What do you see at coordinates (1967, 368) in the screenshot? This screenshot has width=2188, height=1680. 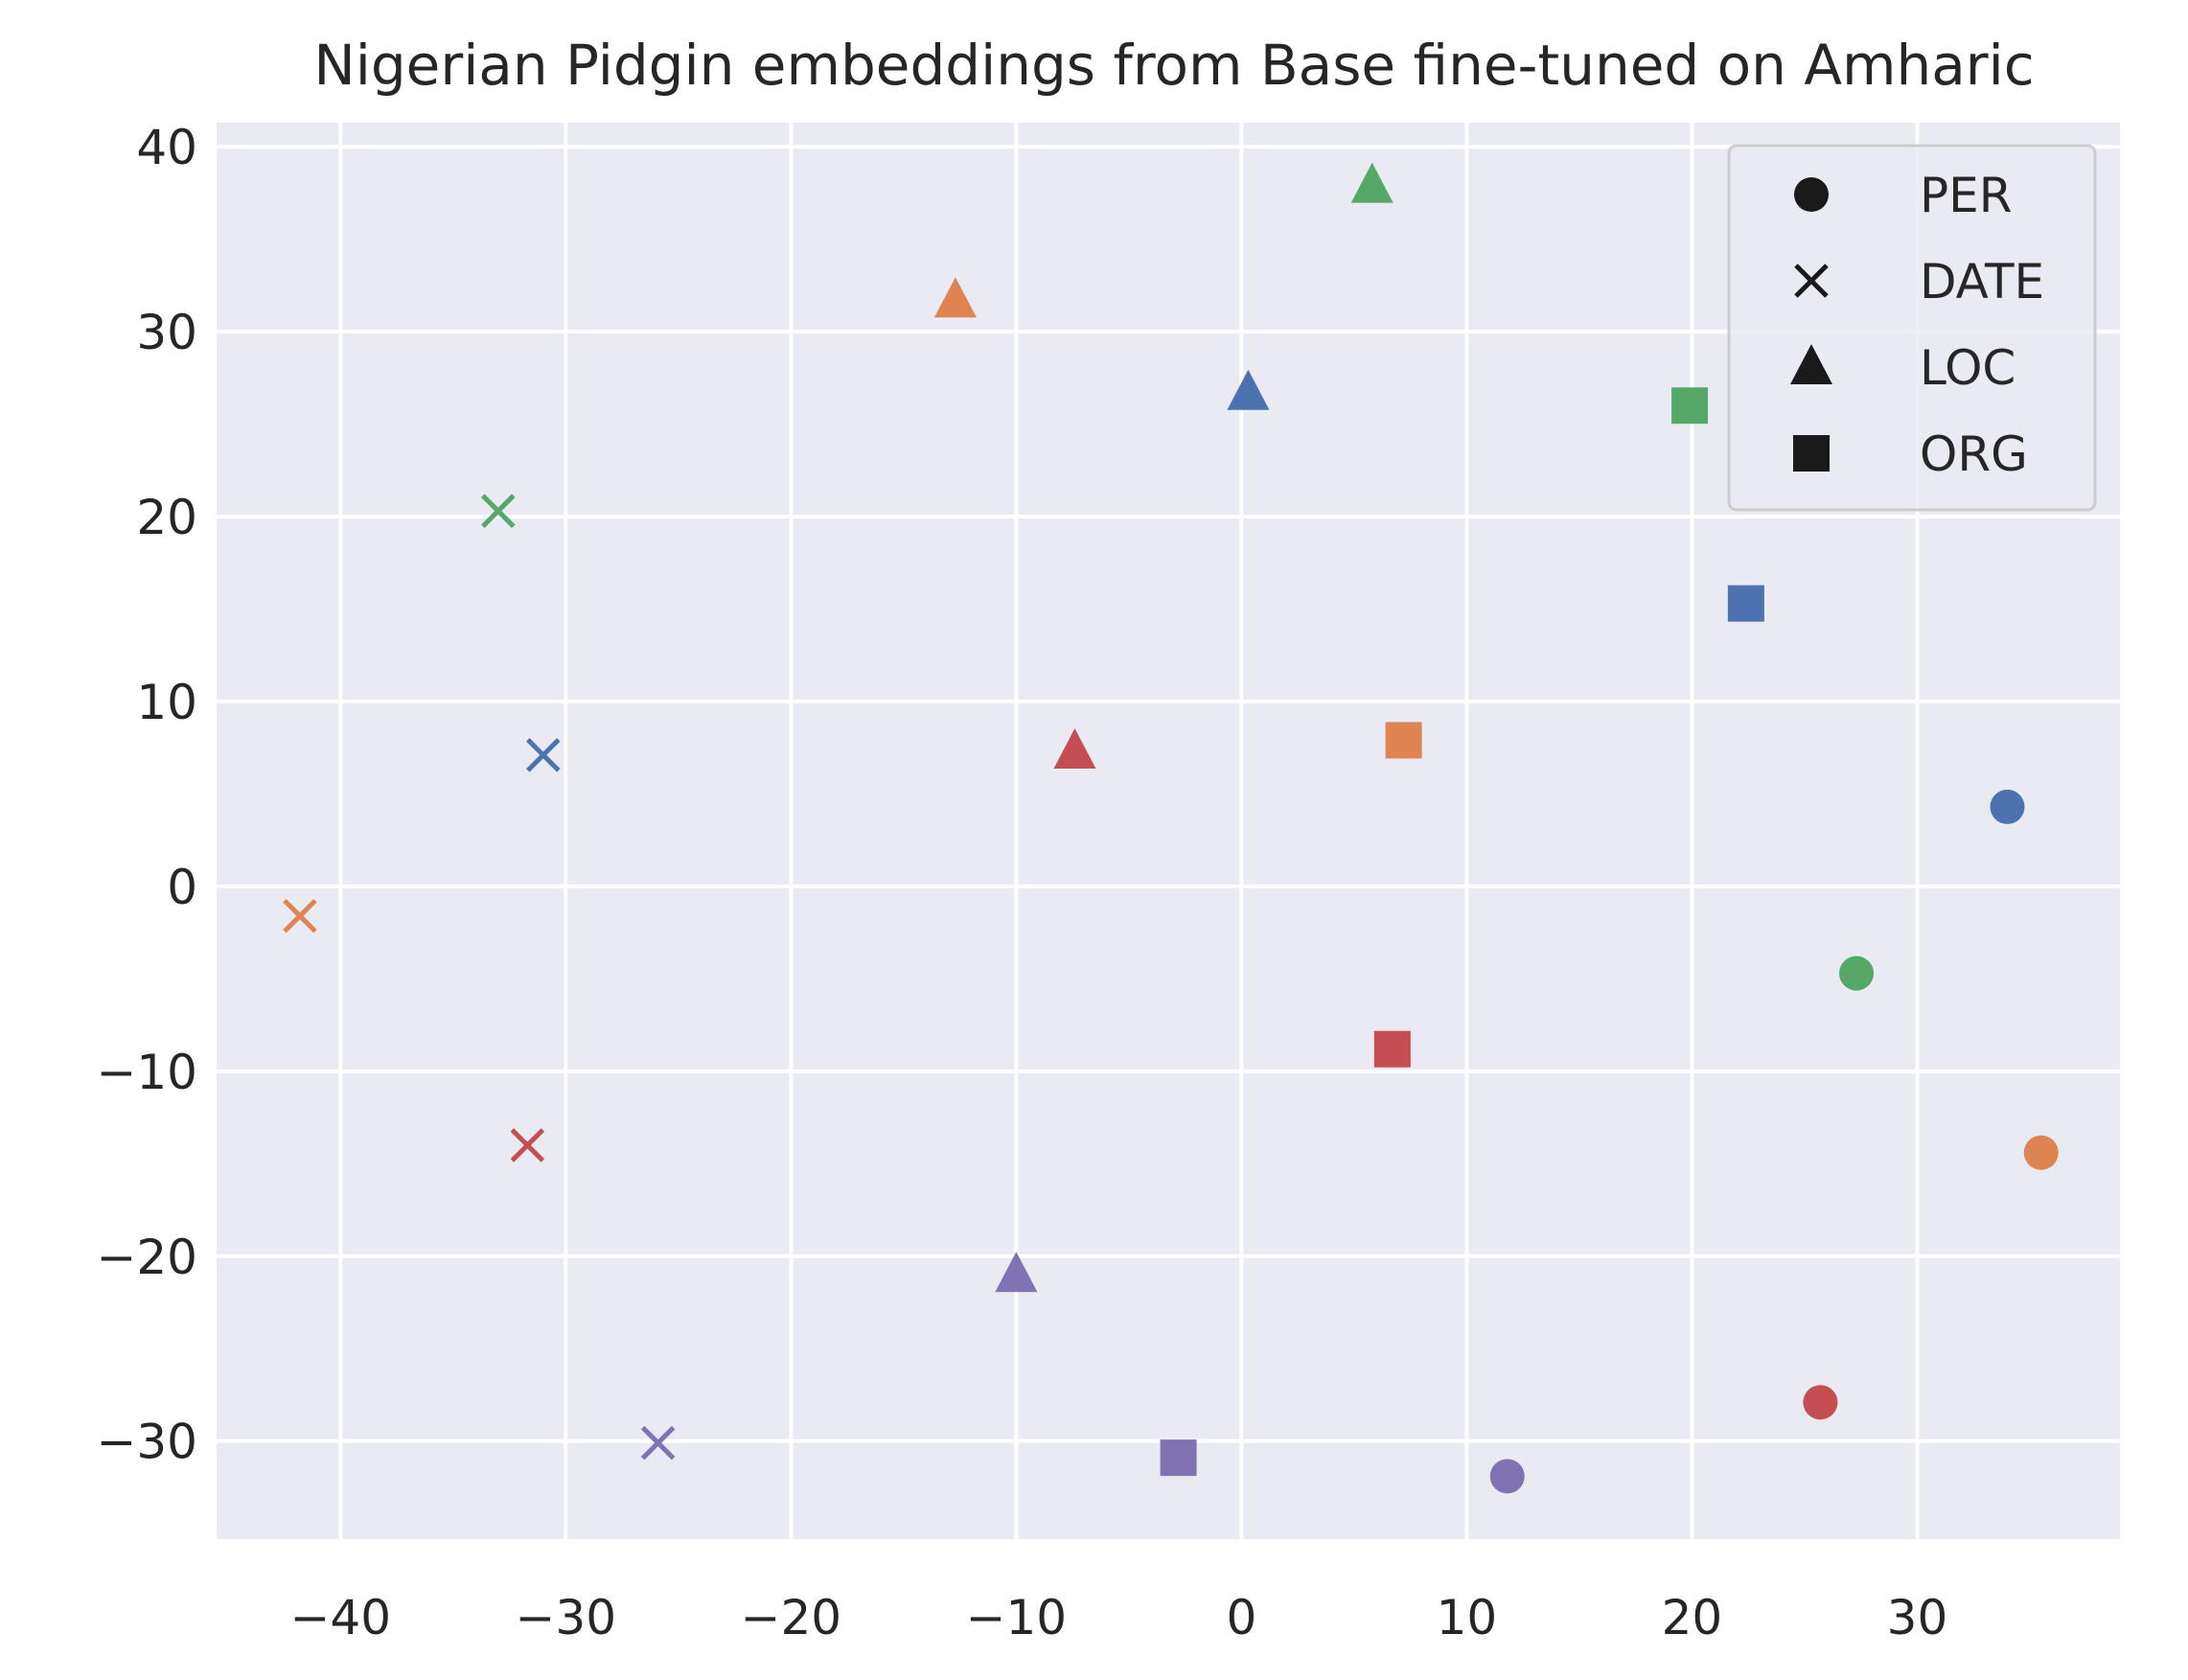 I see `legend-label: LOC` at bounding box center [1967, 368].